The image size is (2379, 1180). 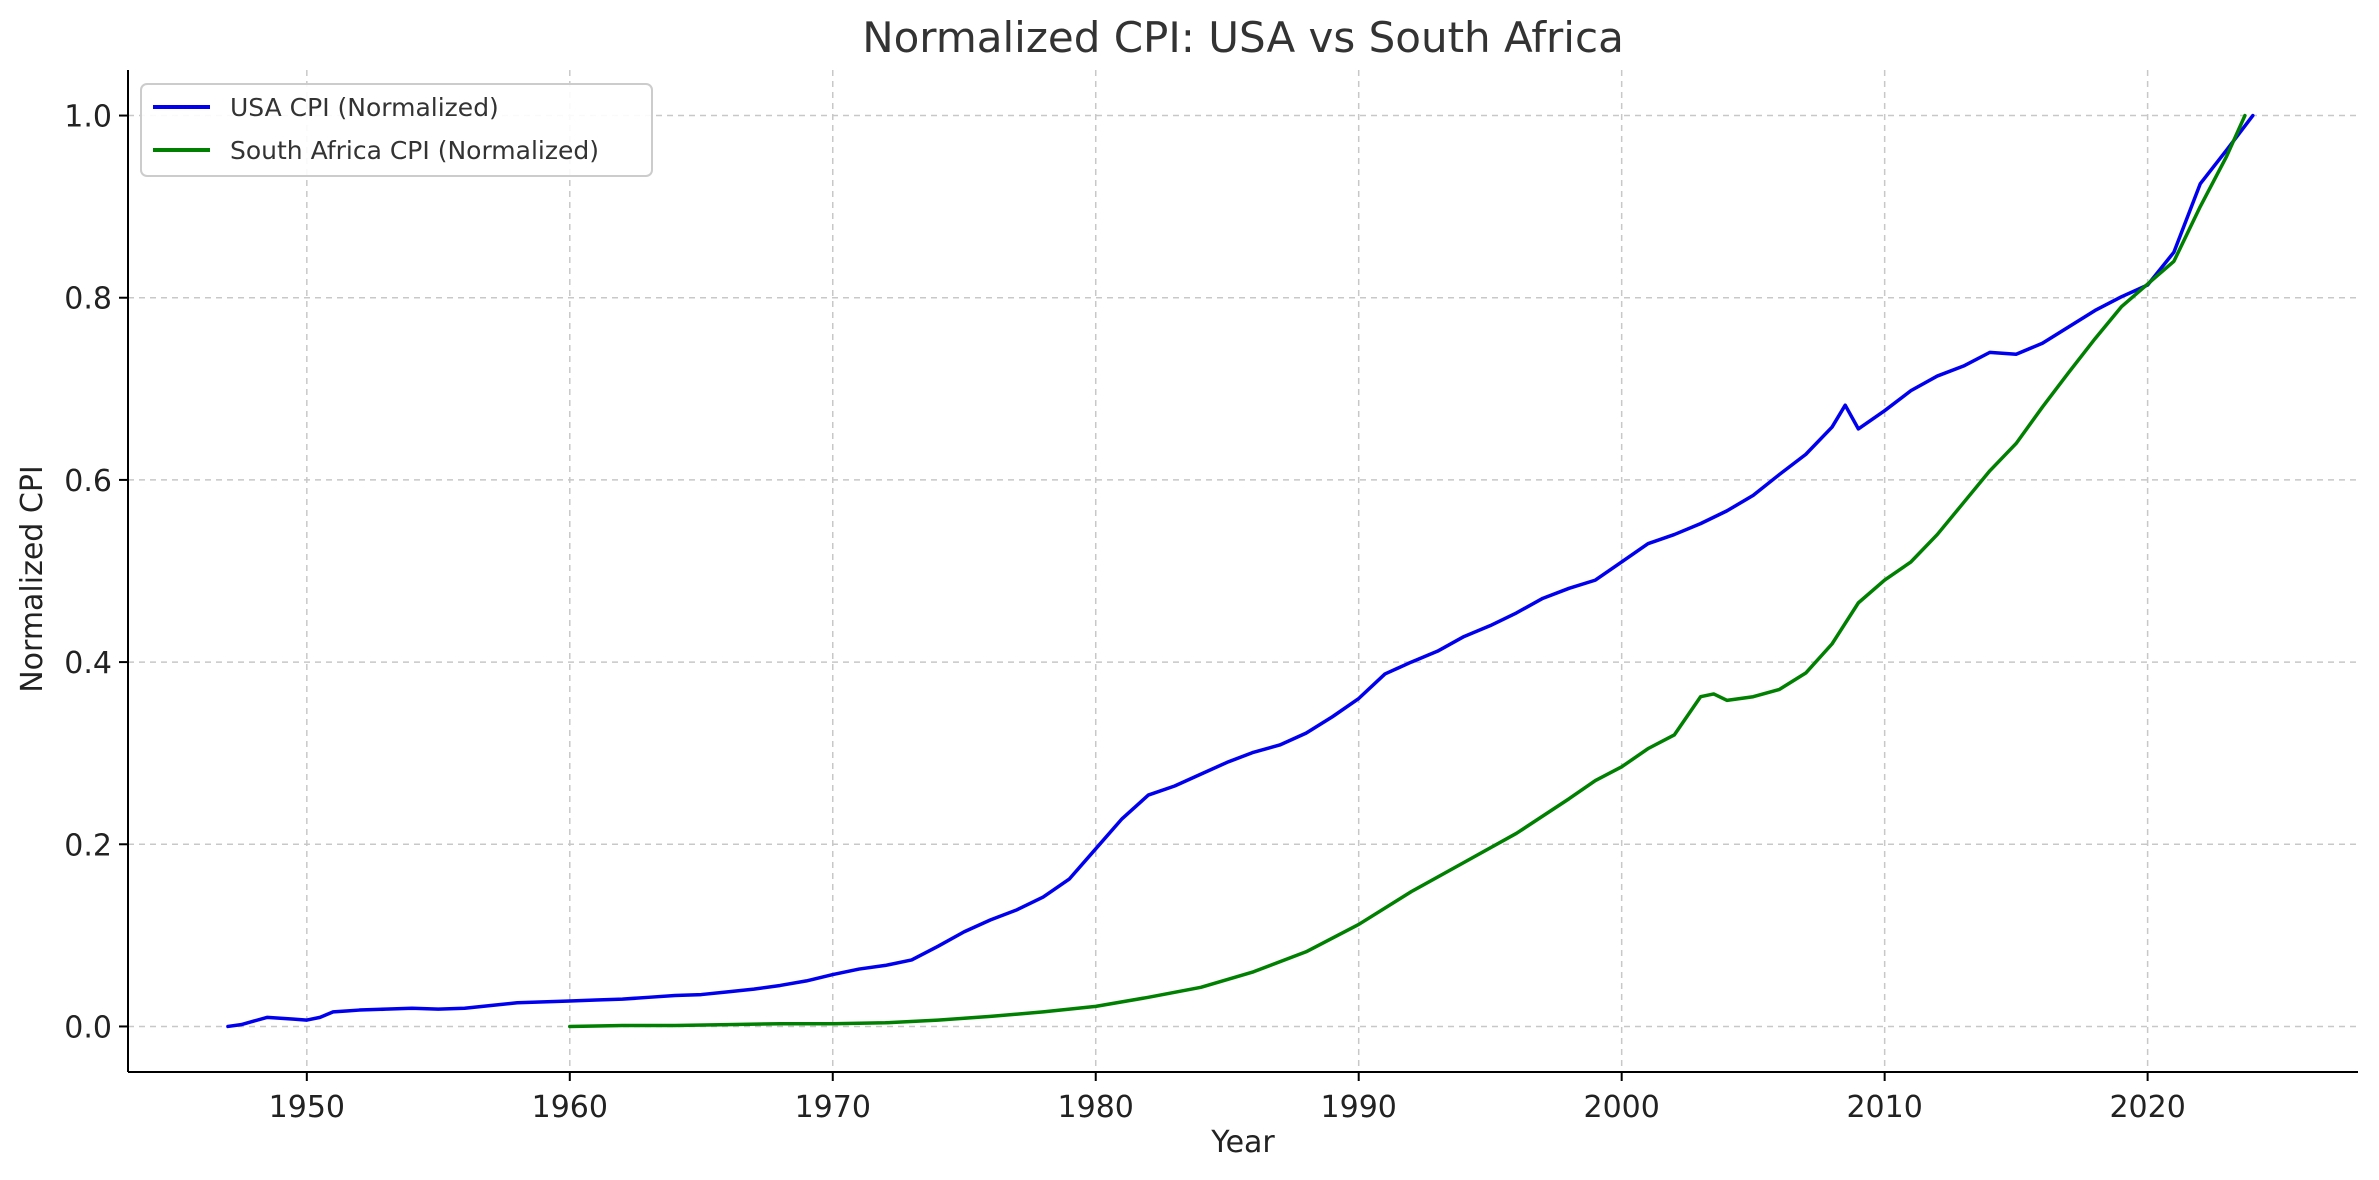 I want to click on x-tick-label: 2010, so click(x=1884, y=1107).